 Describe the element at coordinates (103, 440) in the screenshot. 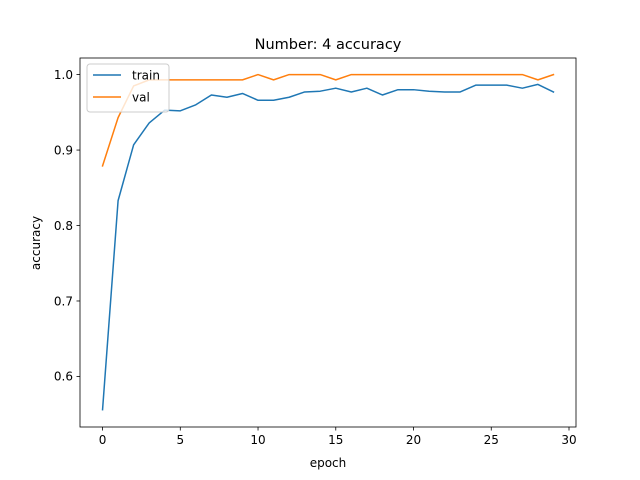

I see `x-tick-label: 0` at that location.